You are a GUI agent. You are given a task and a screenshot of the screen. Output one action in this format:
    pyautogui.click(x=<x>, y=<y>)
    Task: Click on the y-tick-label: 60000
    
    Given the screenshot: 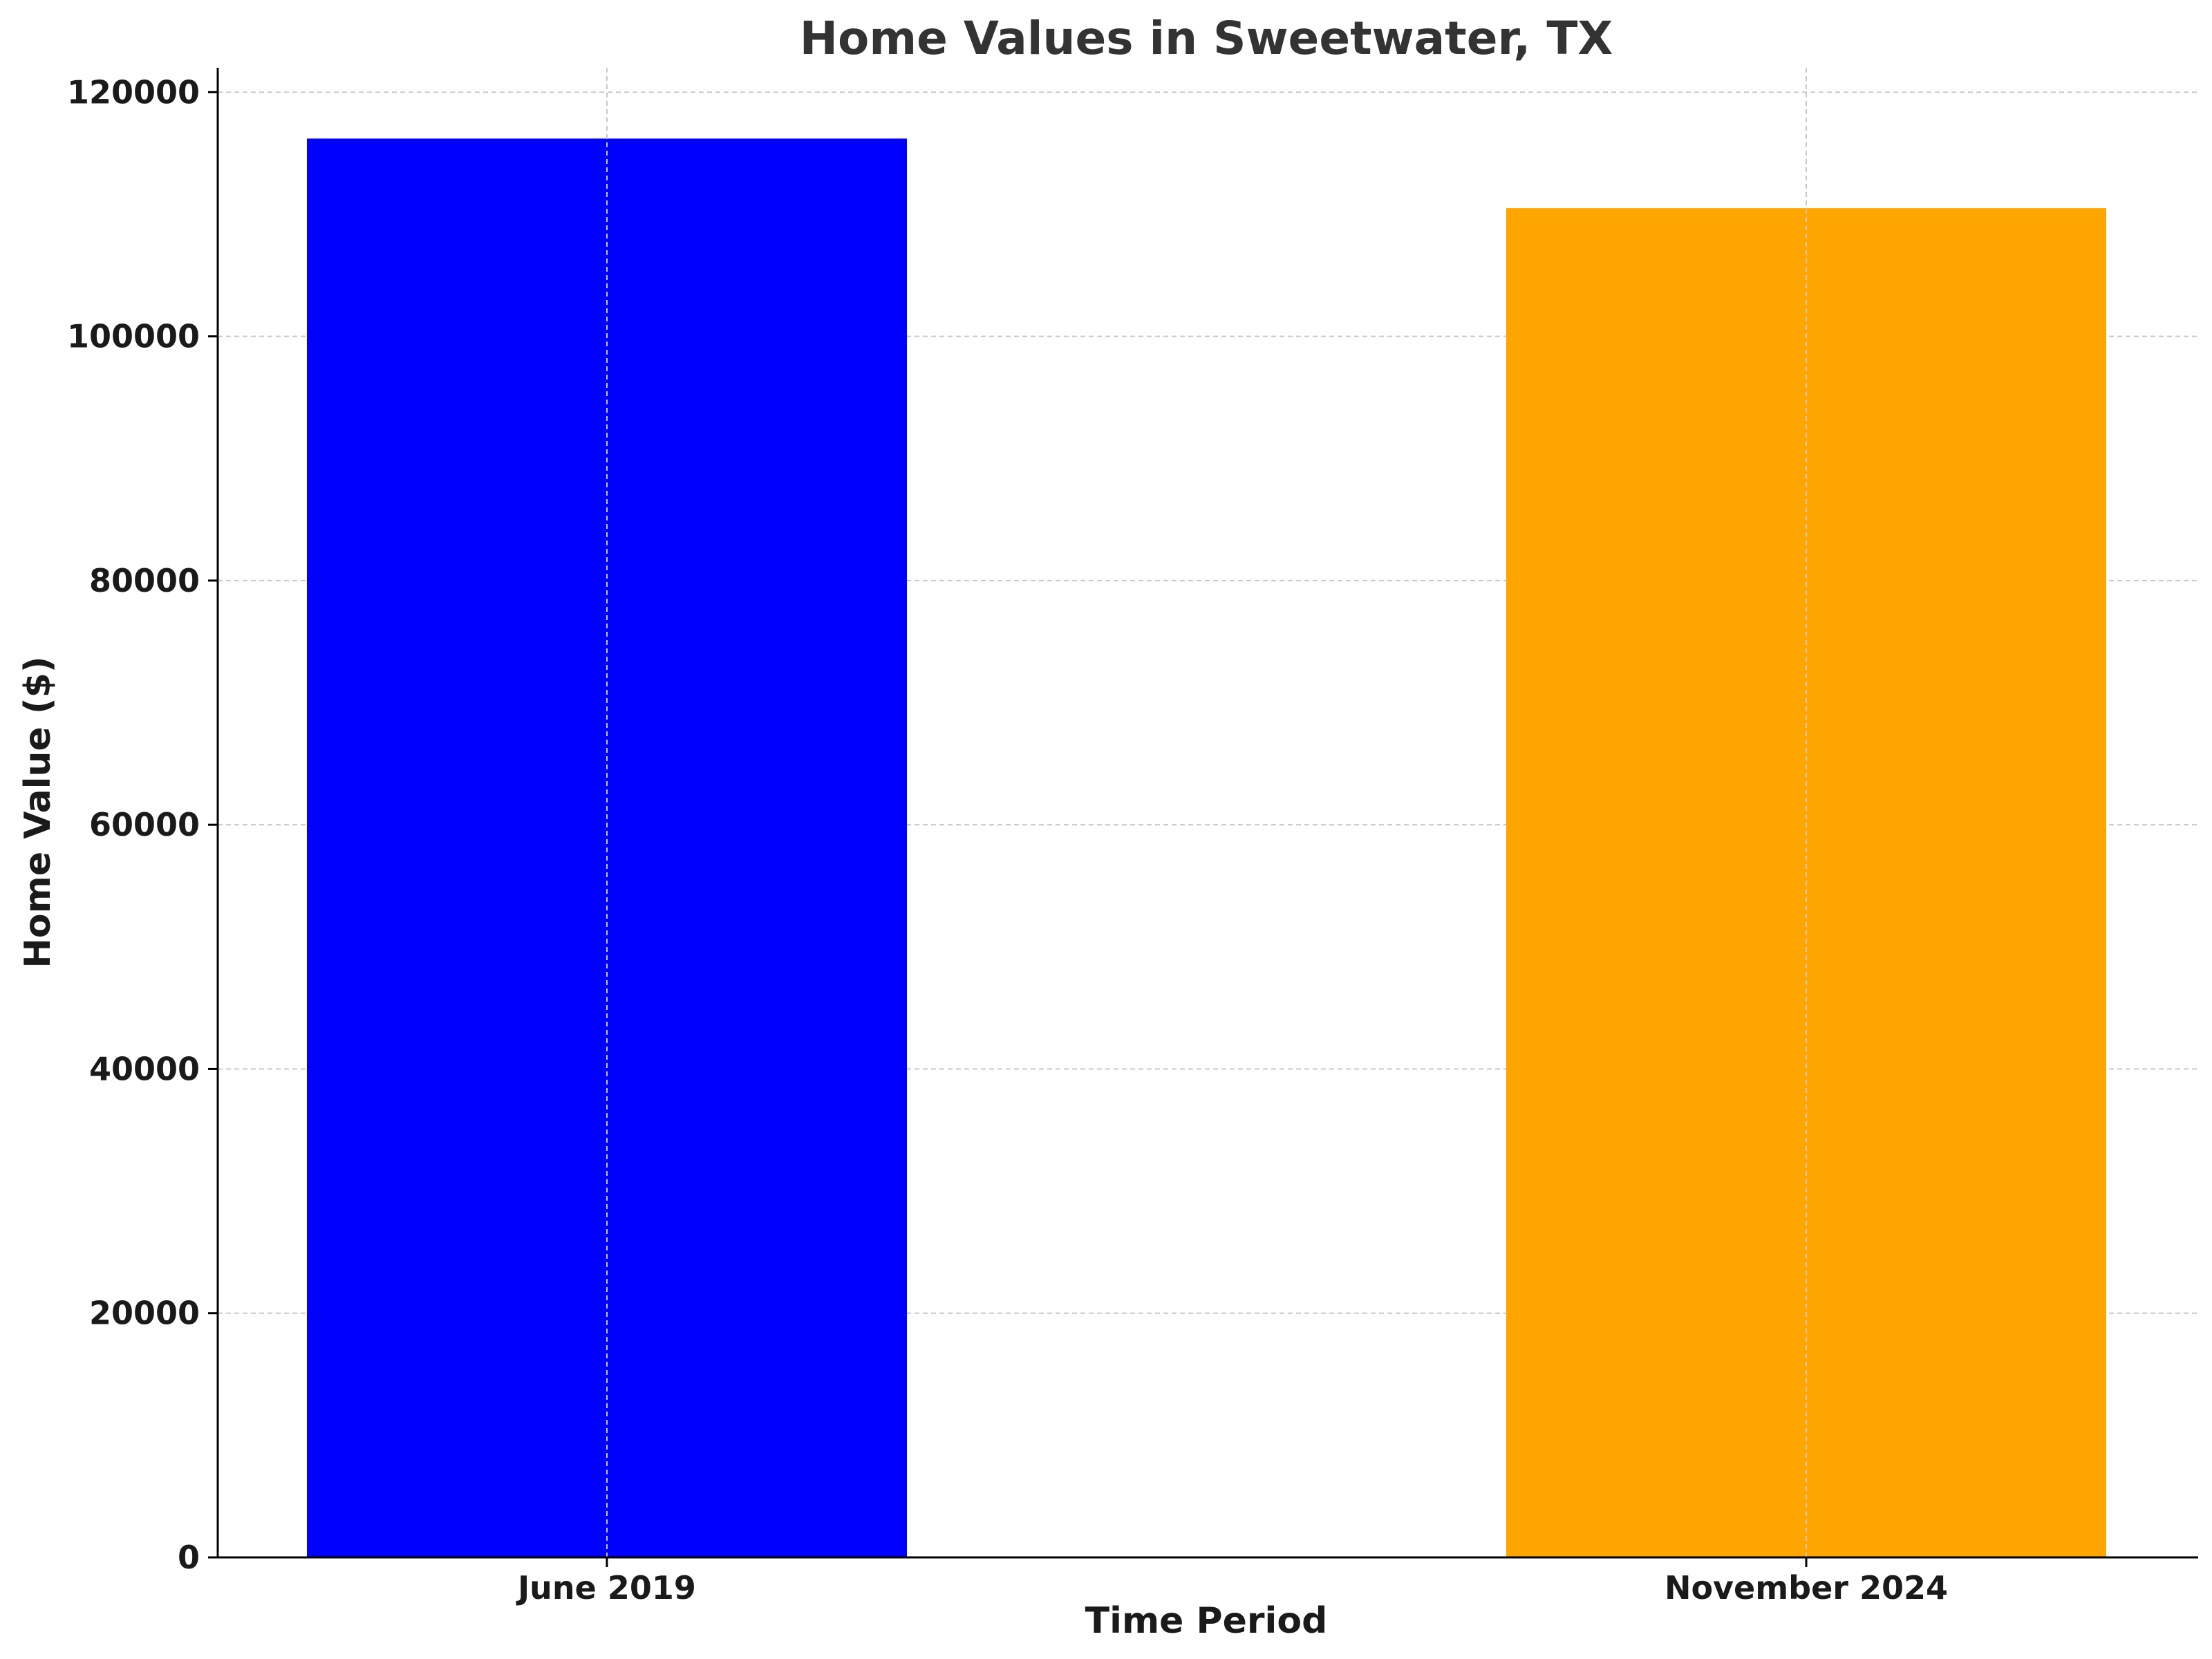 What is the action you would take?
    pyautogui.click(x=144, y=824)
    